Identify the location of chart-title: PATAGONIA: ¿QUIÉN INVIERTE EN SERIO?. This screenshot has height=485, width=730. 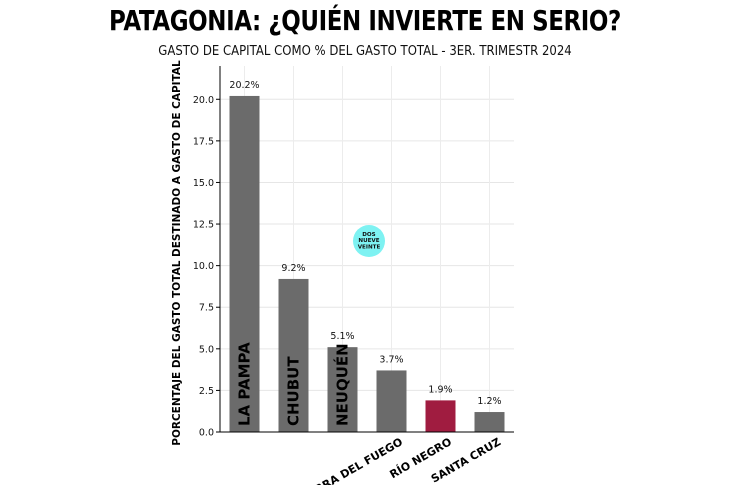
(365, 20).